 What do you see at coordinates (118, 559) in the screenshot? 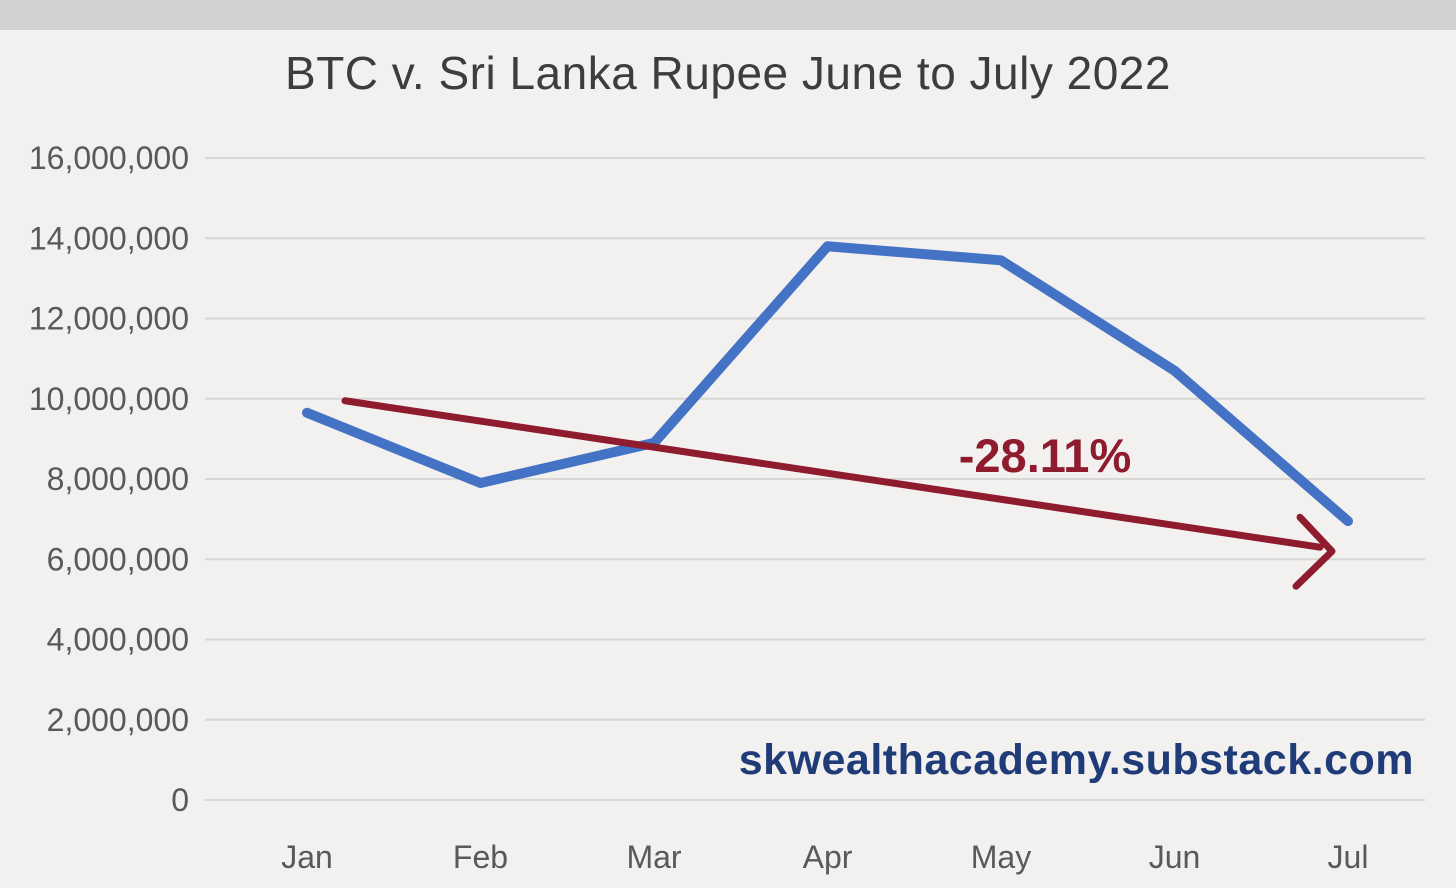
I see `y-axis-tick-label: 6,000,000` at bounding box center [118, 559].